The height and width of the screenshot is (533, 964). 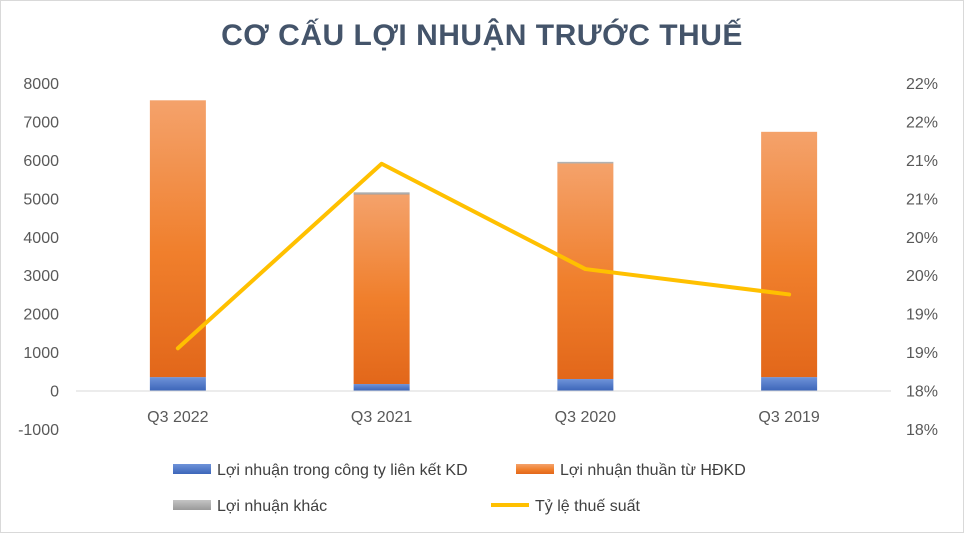 What do you see at coordinates (41, 84) in the screenshot?
I see `left-tick-label: 8000` at bounding box center [41, 84].